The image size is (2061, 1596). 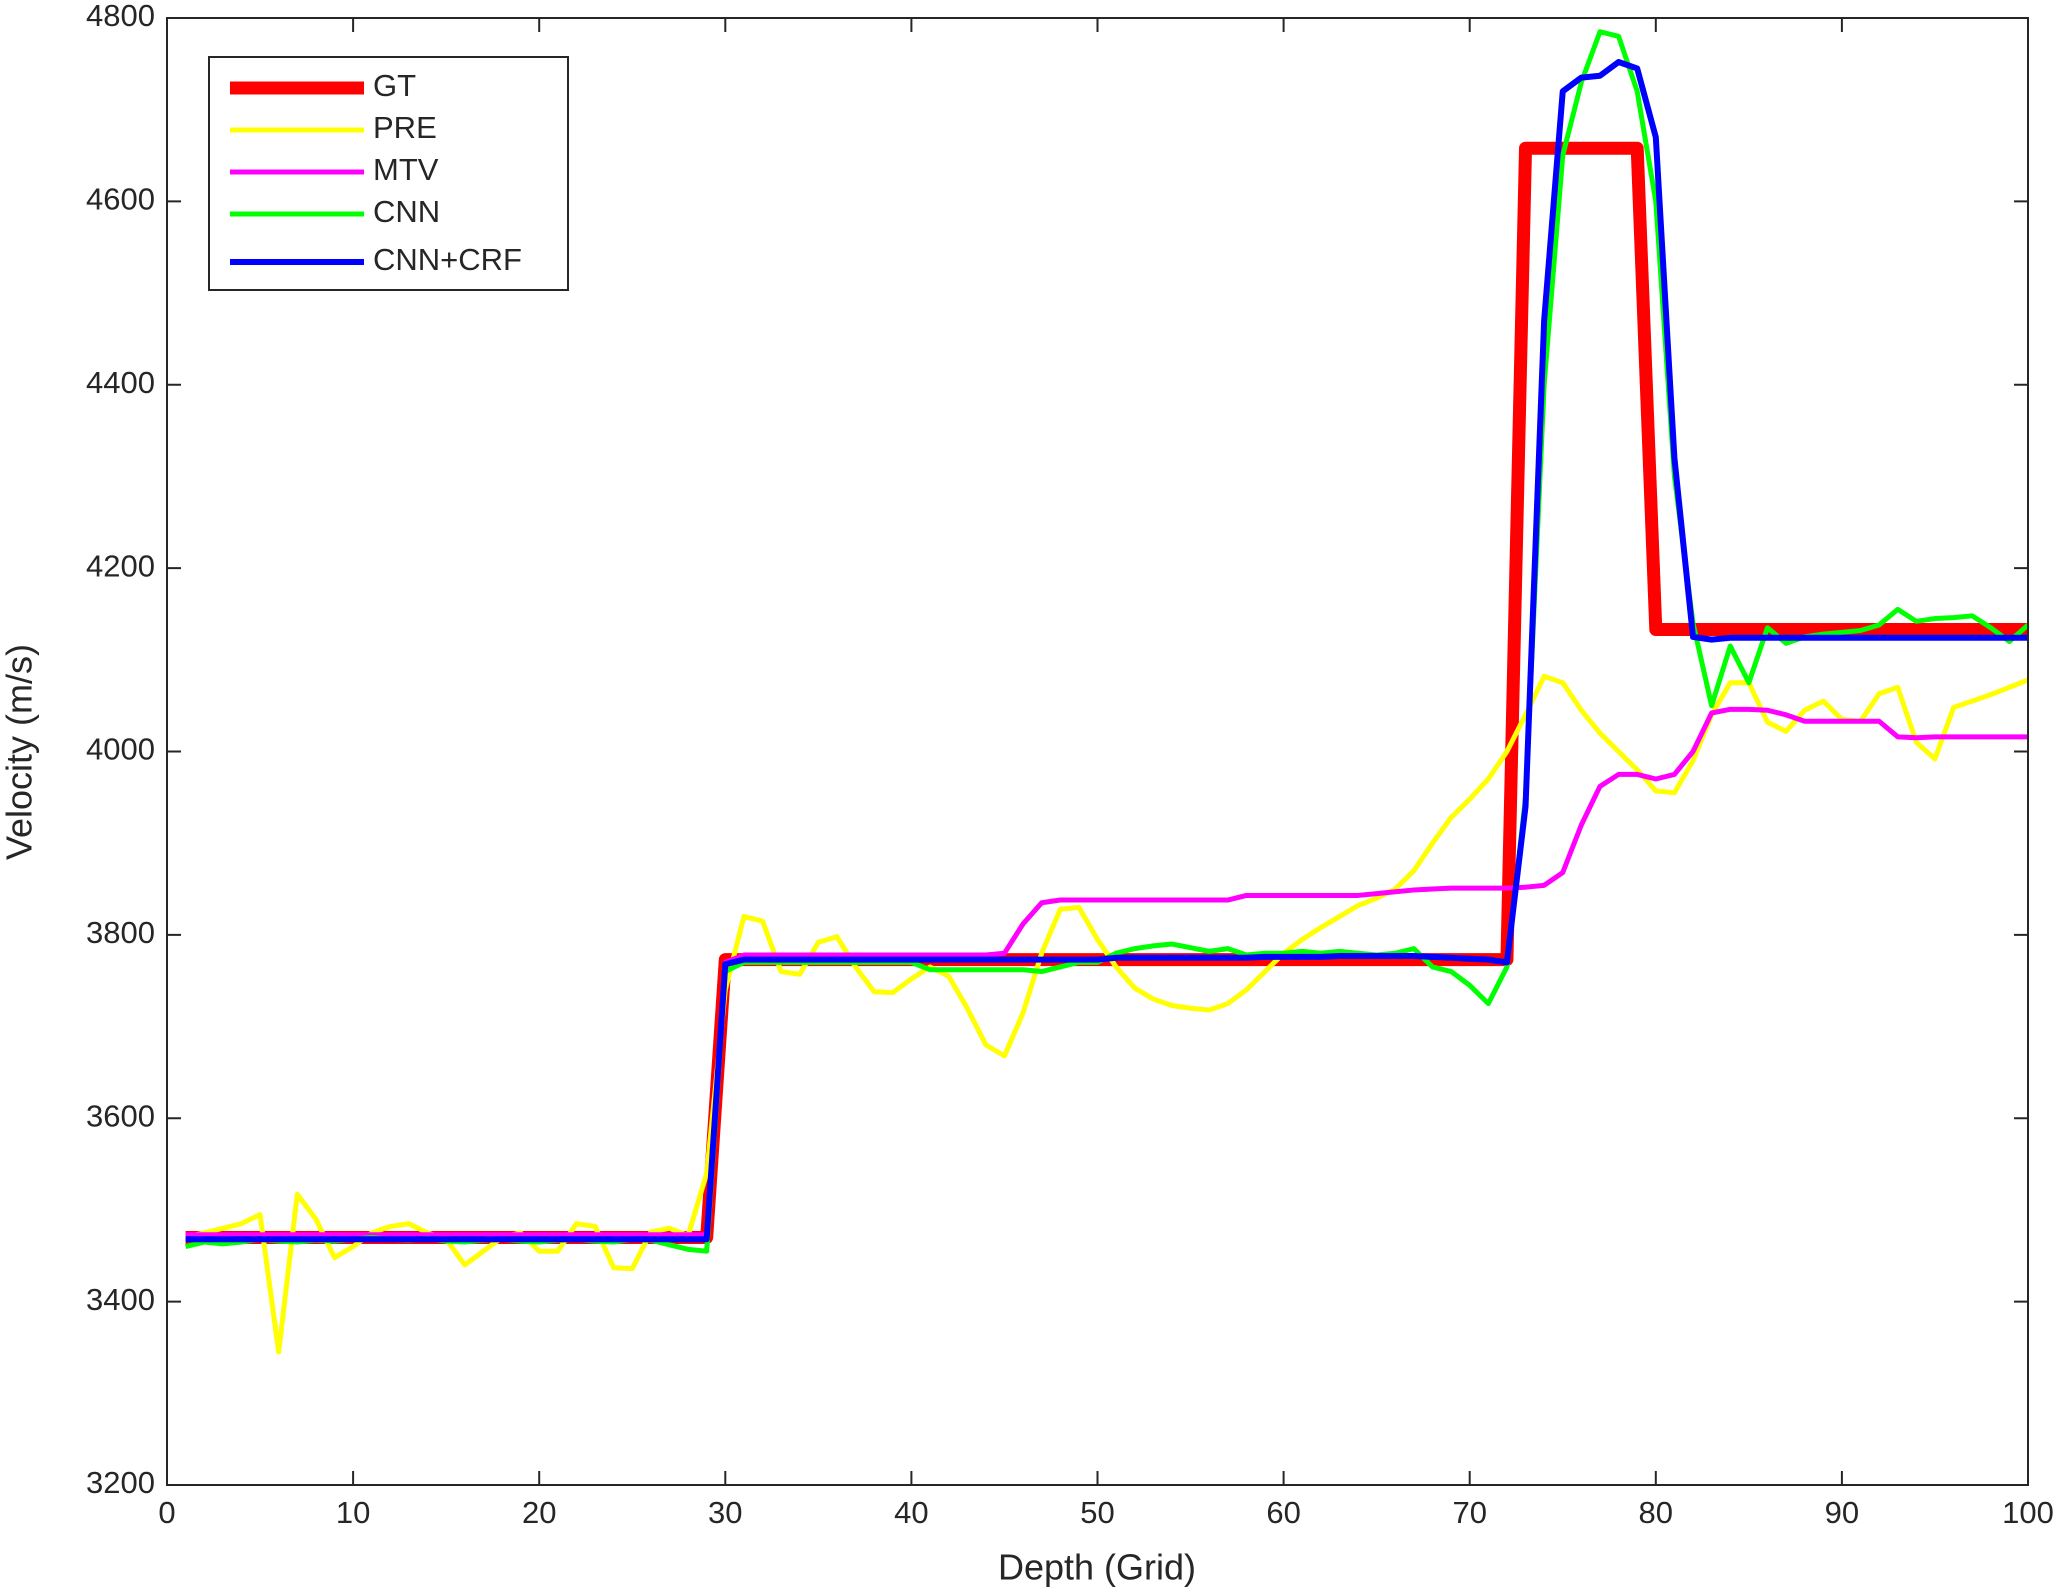 What do you see at coordinates (1656, 1512) in the screenshot?
I see `x-tick-label: 80` at bounding box center [1656, 1512].